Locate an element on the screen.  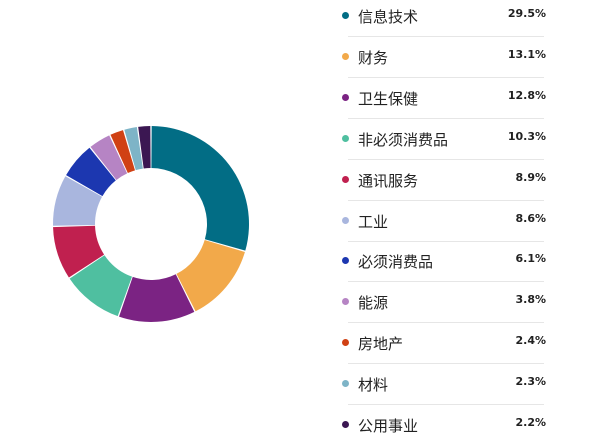
legend-item: 卫生保健 12.8% is located at coordinates (445, 99).